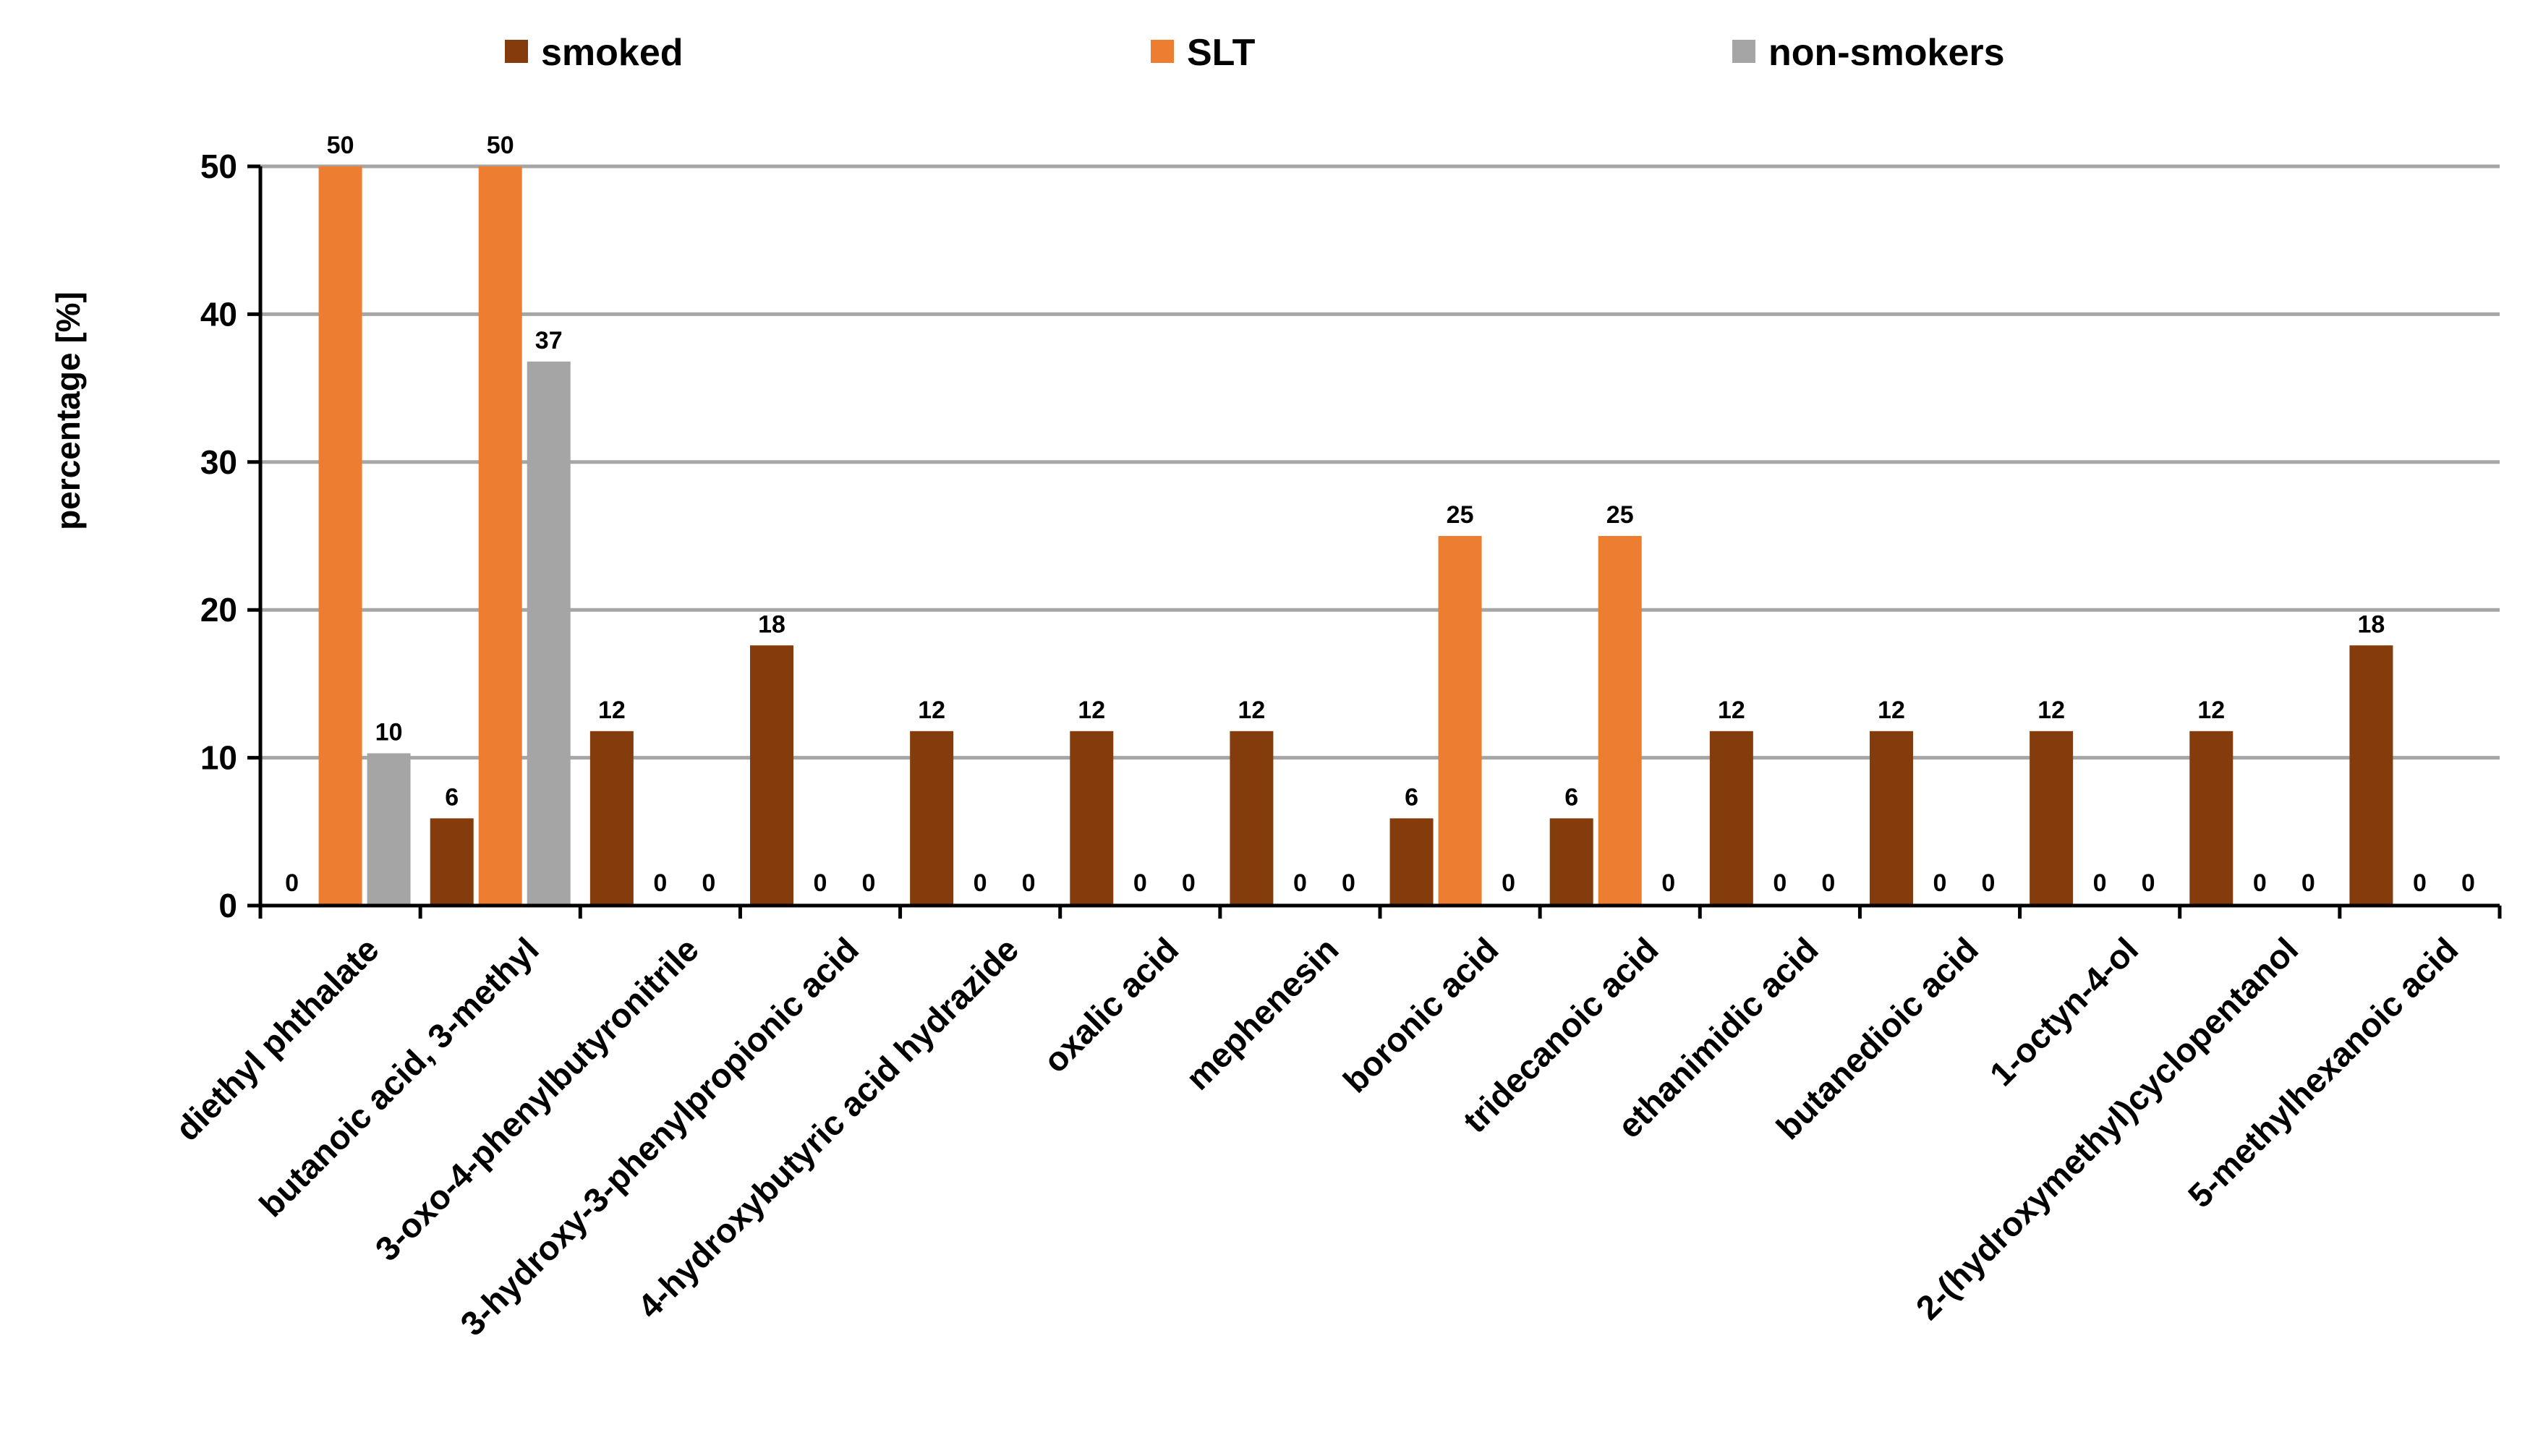 This screenshot has height=1456, width=2538. Describe the element at coordinates (218, 758) in the screenshot. I see `y-tick-label: 10` at that location.